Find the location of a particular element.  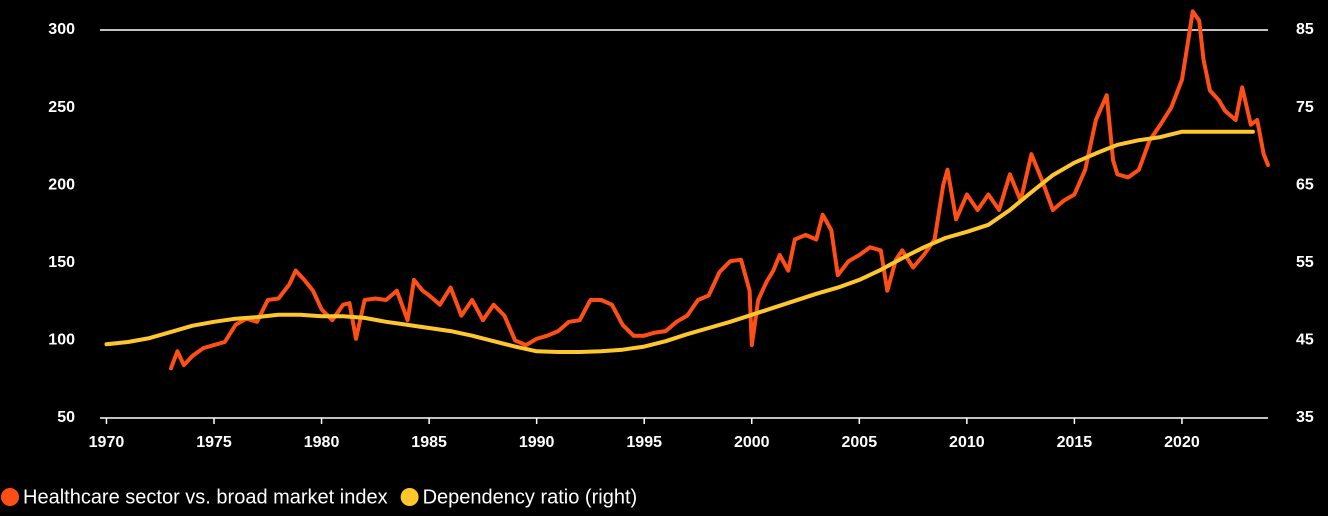

y-tick-label: 100 is located at coordinates (61, 340).